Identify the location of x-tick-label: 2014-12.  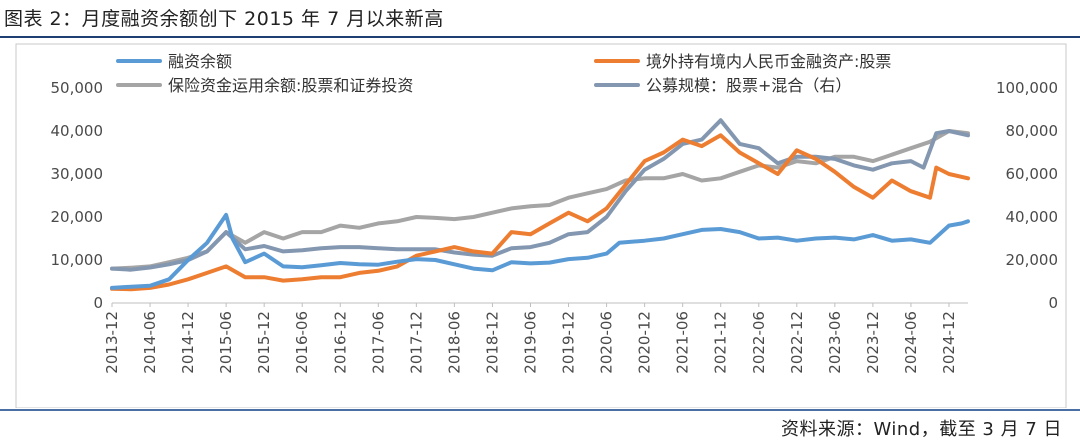
(188, 342).